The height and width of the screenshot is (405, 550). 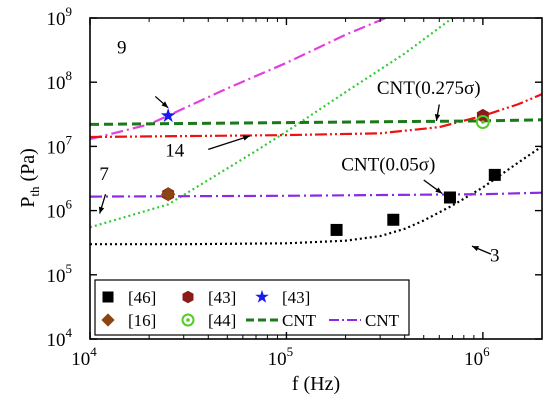 I want to click on x-tick-label: 10⁴, so click(x=84, y=357).